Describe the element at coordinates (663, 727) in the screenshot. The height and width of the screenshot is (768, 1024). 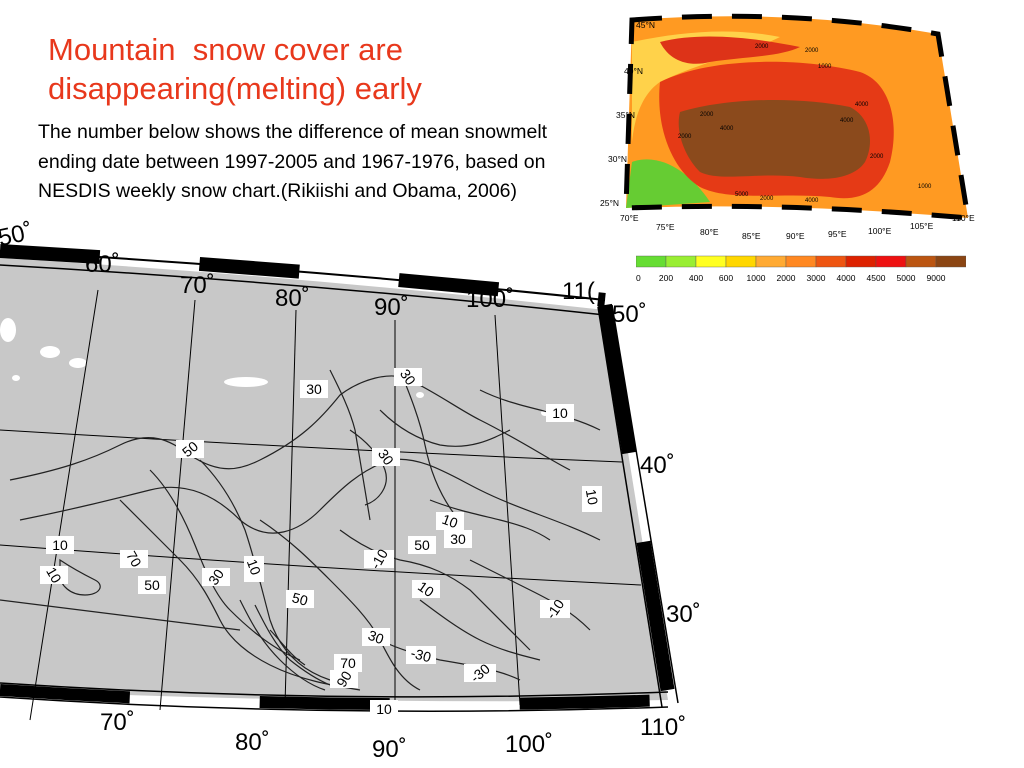
I see `bottom-lon-label: 110˚` at that location.